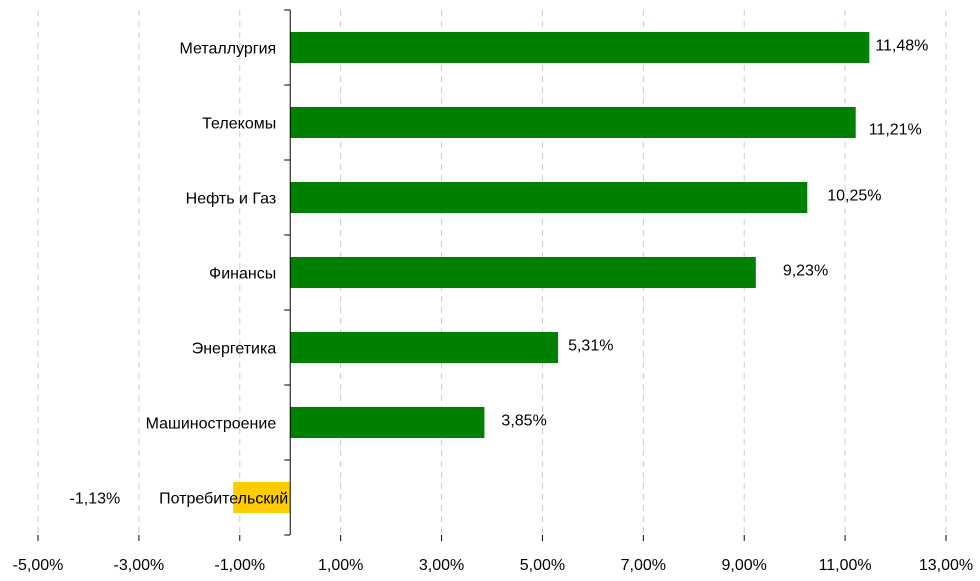 The height and width of the screenshot is (581, 980). What do you see at coordinates (239, 124) in the screenshot?
I see `category-label: Телекомы` at bounding box center [239, 124].